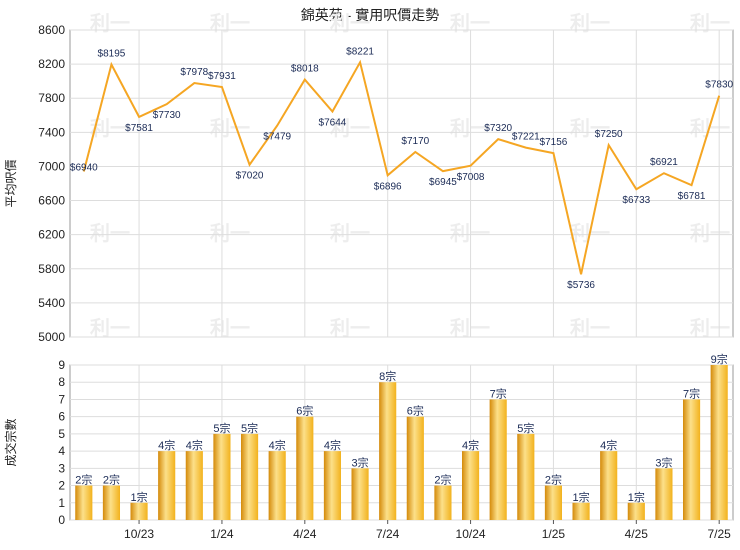 The width and height of the screenshot is (740, 550). I want to click on price-data-label: $6781, so click(692, 196).